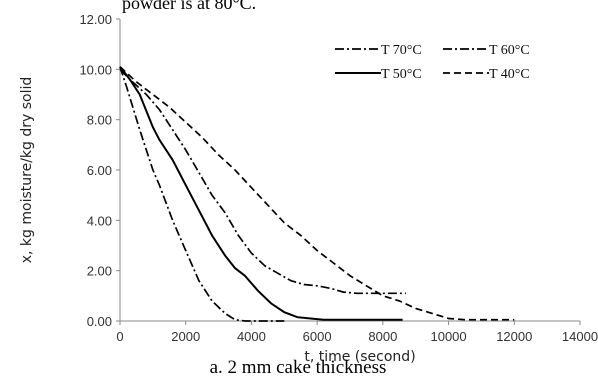 Image resolution: width=598 pixels, height=383 pixels. Describe the element at coordinates (185, 336) in the screenshot. I see `x-tick-label: 2000` at that location.